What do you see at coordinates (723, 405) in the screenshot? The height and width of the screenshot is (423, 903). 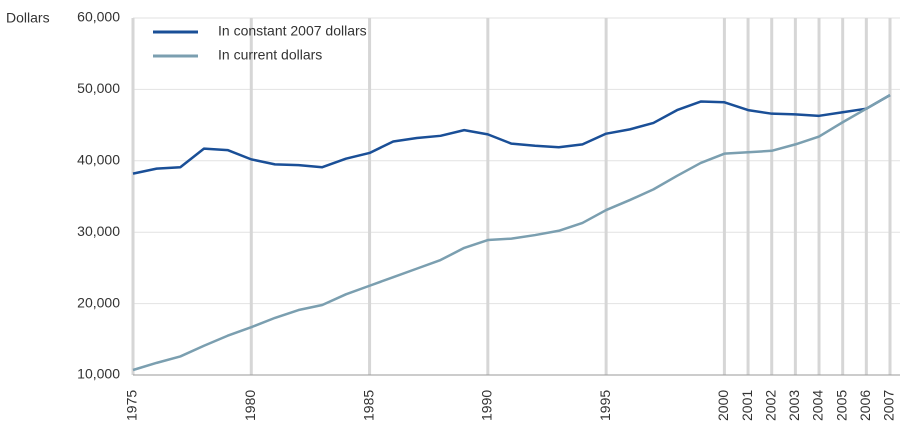 I see `x-tick-label: 2000` at bounding box center [723, 405].